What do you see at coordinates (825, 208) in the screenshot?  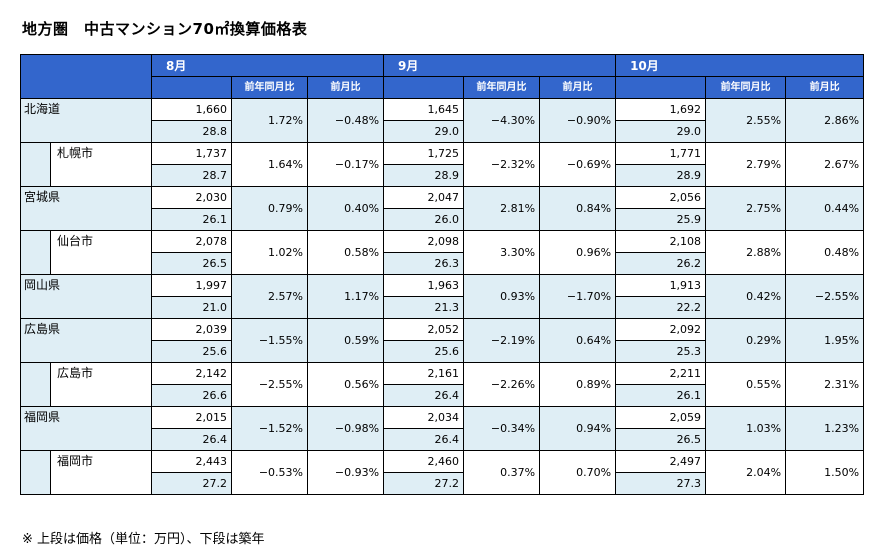 I see `mom-cell: 0.44%` at bounding box center [825, 208].